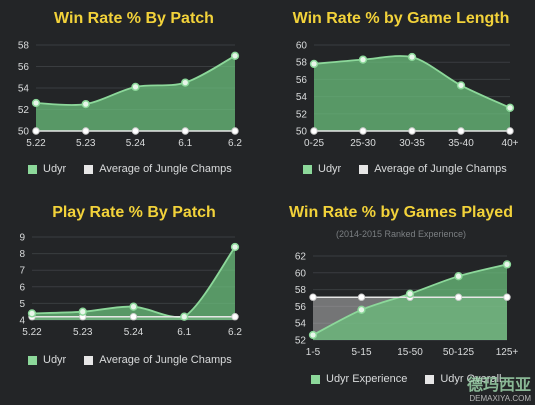 Image resolution: width=535 pixels, height=405 pixels. I want to click on chart-svg: 52 54 56 58 60 62 1-5 5-15 15-50 50-125 125+, so click(407, 305).